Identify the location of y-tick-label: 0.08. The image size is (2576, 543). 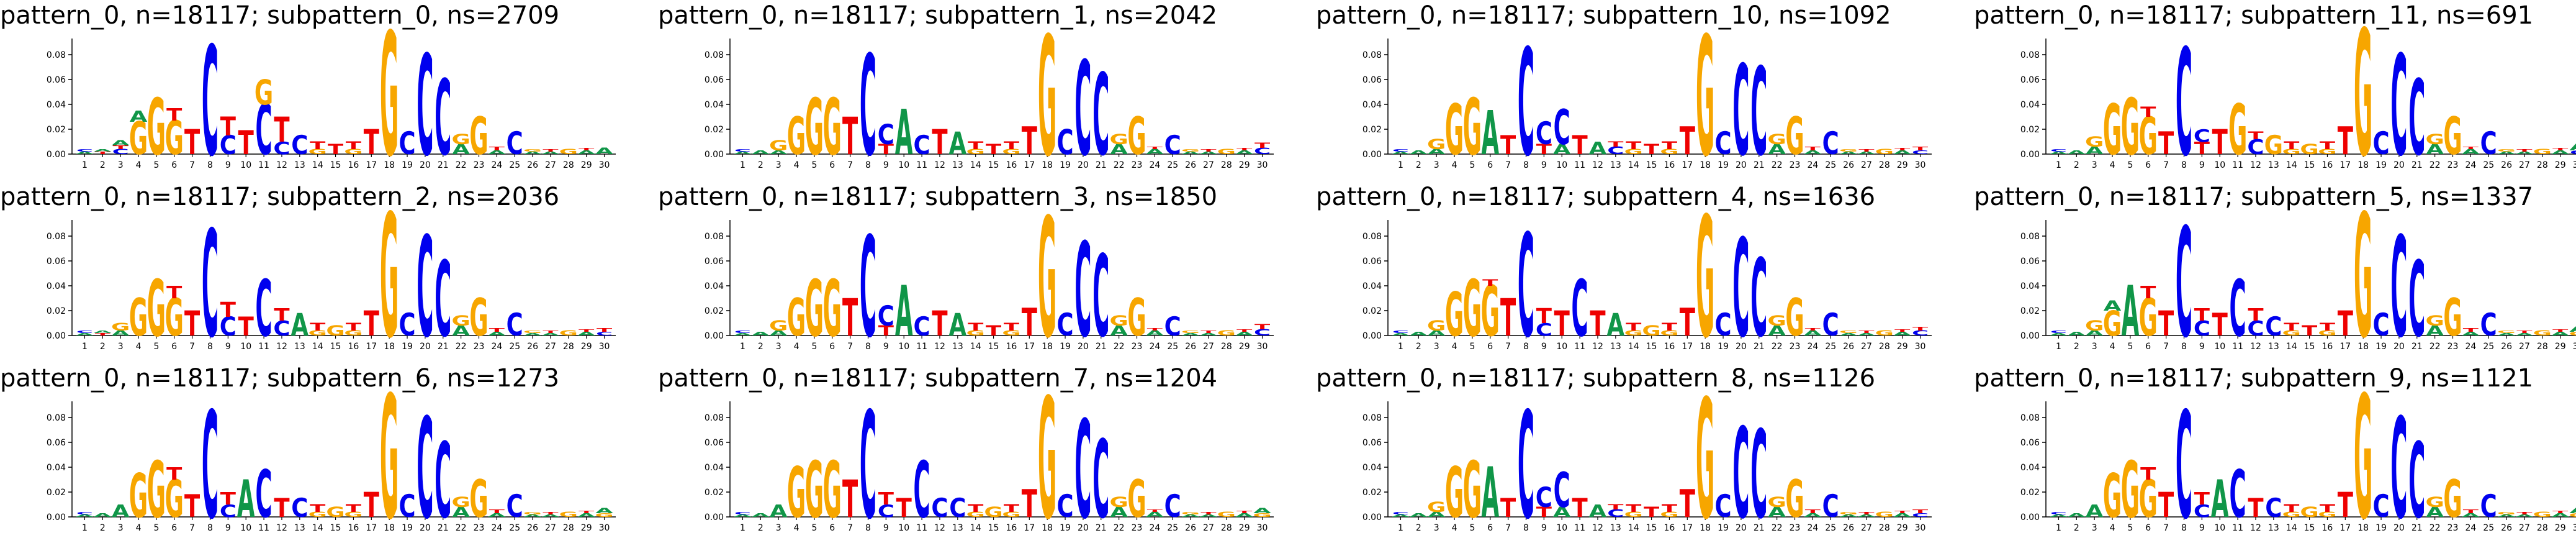
(56, 55).